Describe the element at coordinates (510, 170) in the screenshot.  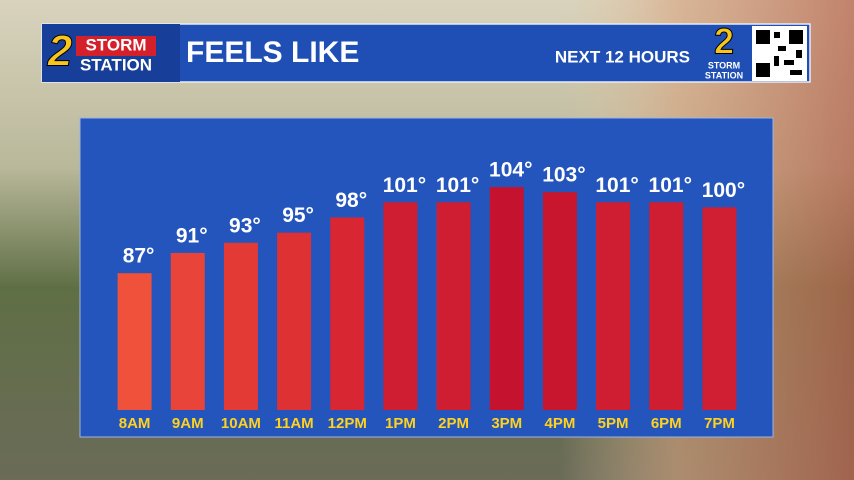
I see `value-label: 104°` at that location.